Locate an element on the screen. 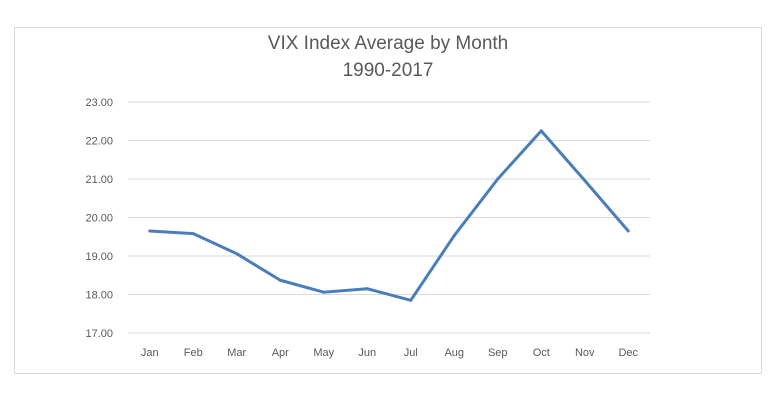 This screenshot has width=777, height=400. y-tick-label: 20.00 is located at coordinates (99, 219).